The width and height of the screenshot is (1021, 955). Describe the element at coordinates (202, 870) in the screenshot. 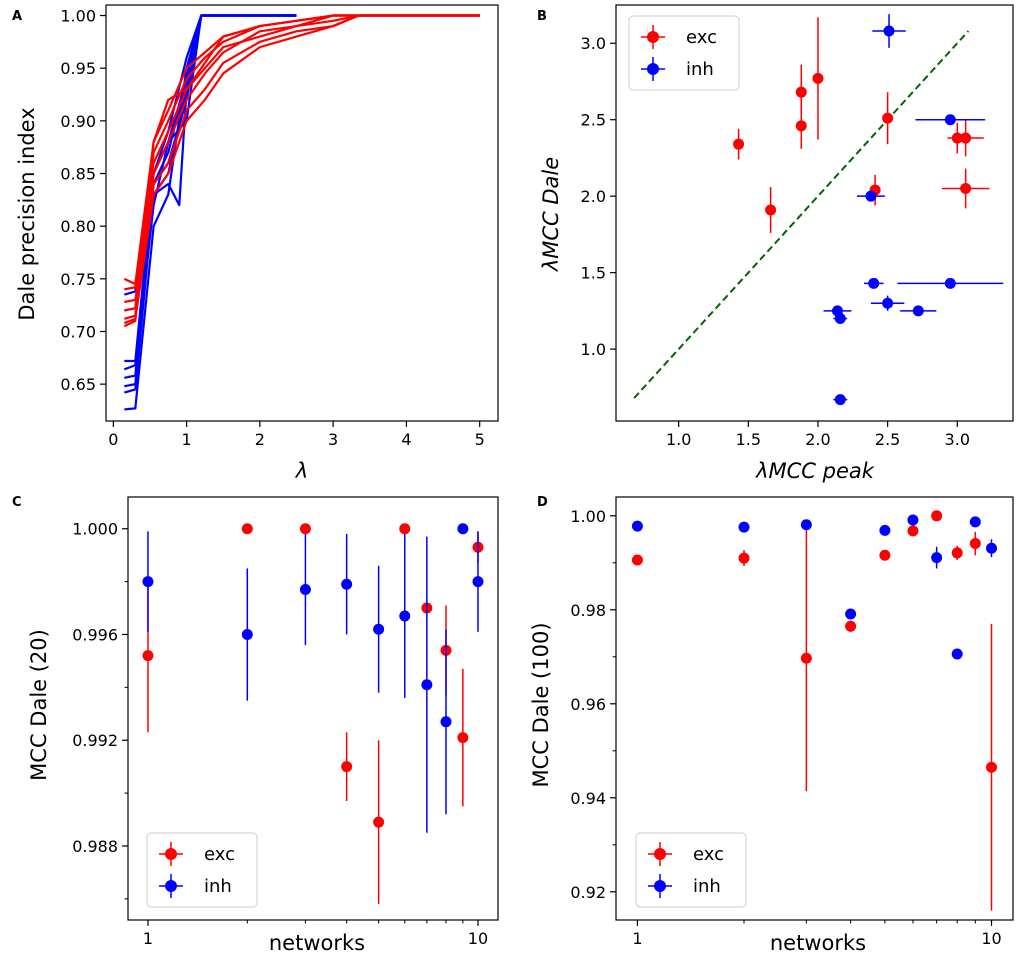

I see `panel-c-legend-box` at that location.